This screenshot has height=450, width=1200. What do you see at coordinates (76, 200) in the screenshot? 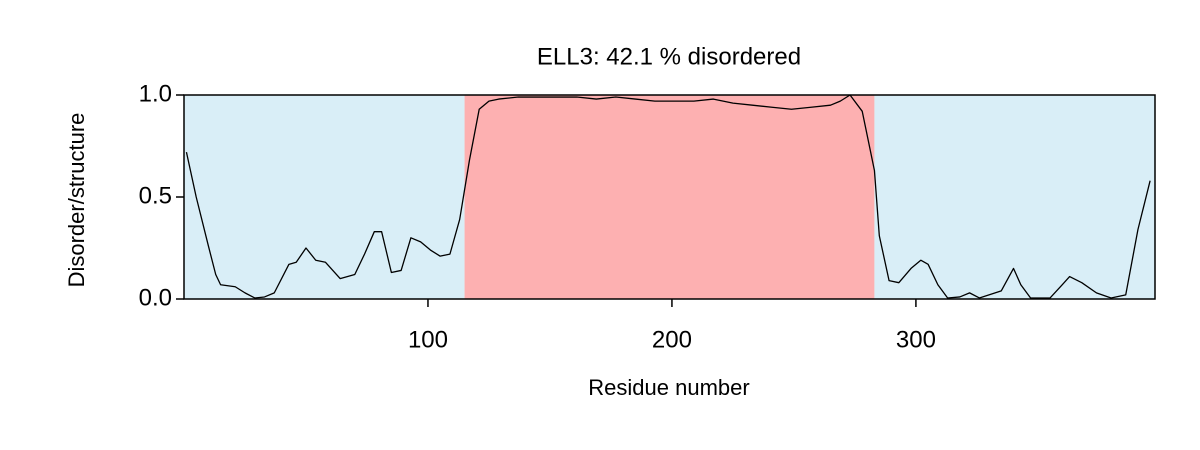
I see `y-axis-label: Disorder/structure` at bounding box center [76, 200].